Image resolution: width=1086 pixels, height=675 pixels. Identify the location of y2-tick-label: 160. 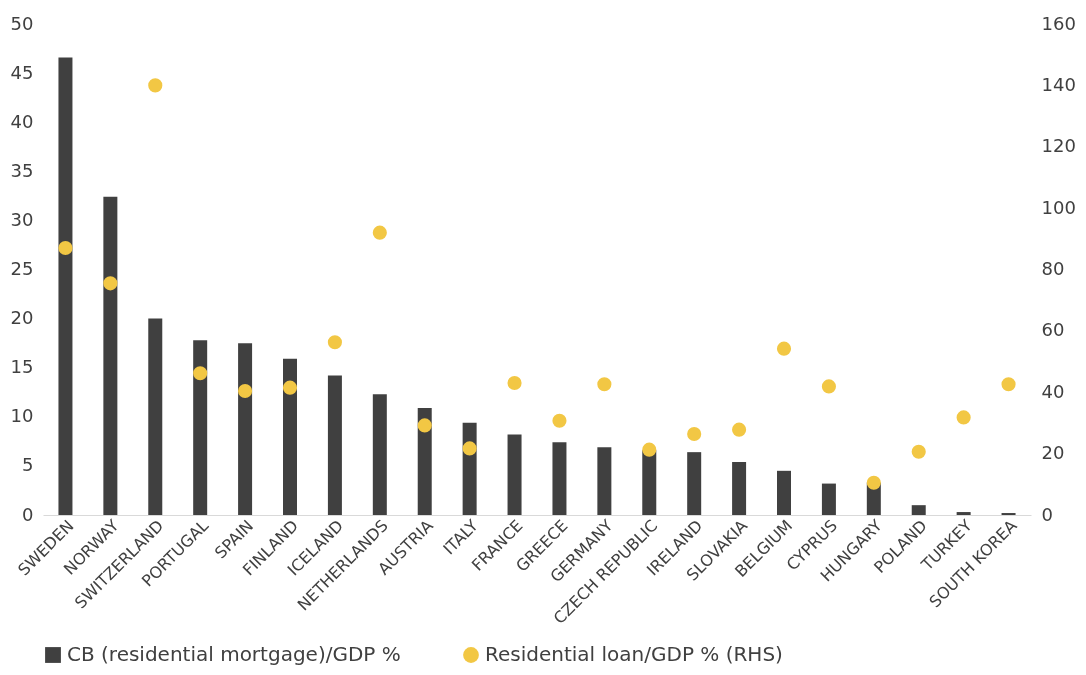
(1058, 23).